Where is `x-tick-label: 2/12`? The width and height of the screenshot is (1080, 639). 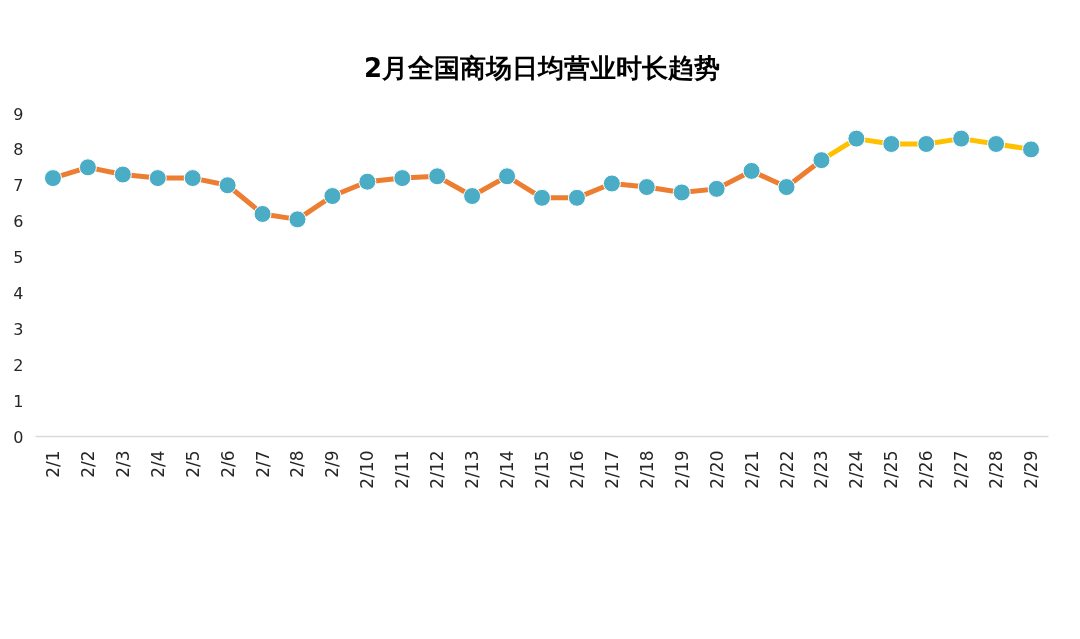
x-tick-label: 2/12 is located at coordinates (437, 469).